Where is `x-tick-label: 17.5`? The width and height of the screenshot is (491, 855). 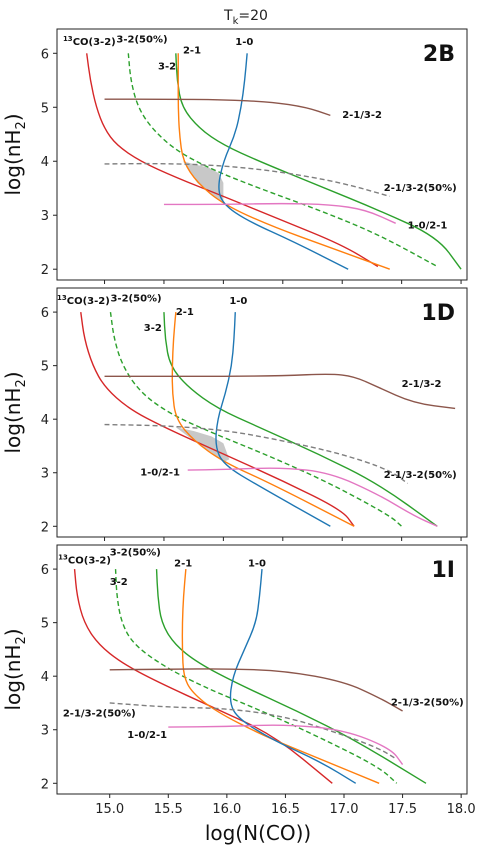
x-tick-label: 17.5 is located at coordinates (402, 809).